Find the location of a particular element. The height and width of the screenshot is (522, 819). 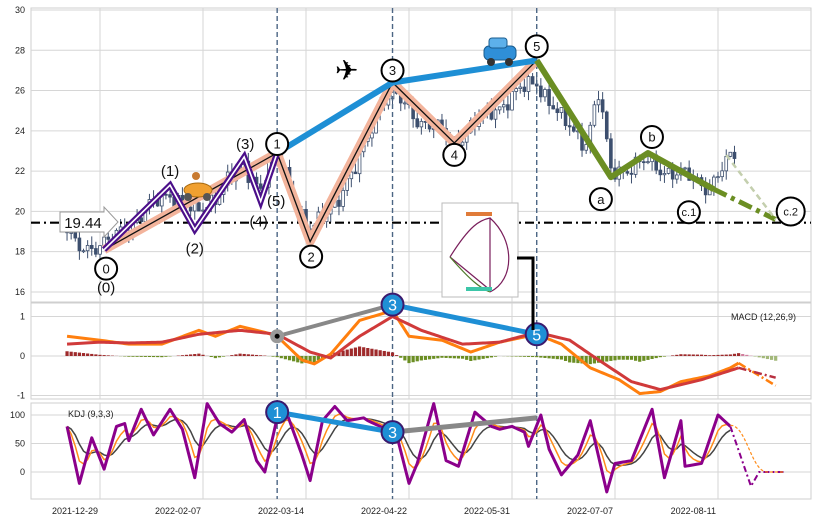

macd-title: MACD (12,26,9) is located at coordinates (763, 317).